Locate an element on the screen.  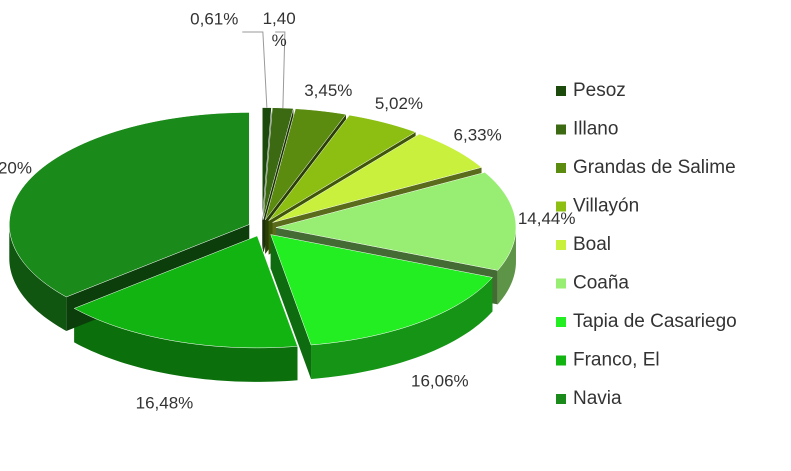
data-label: 14,44% is located at coordinates (547, 218).